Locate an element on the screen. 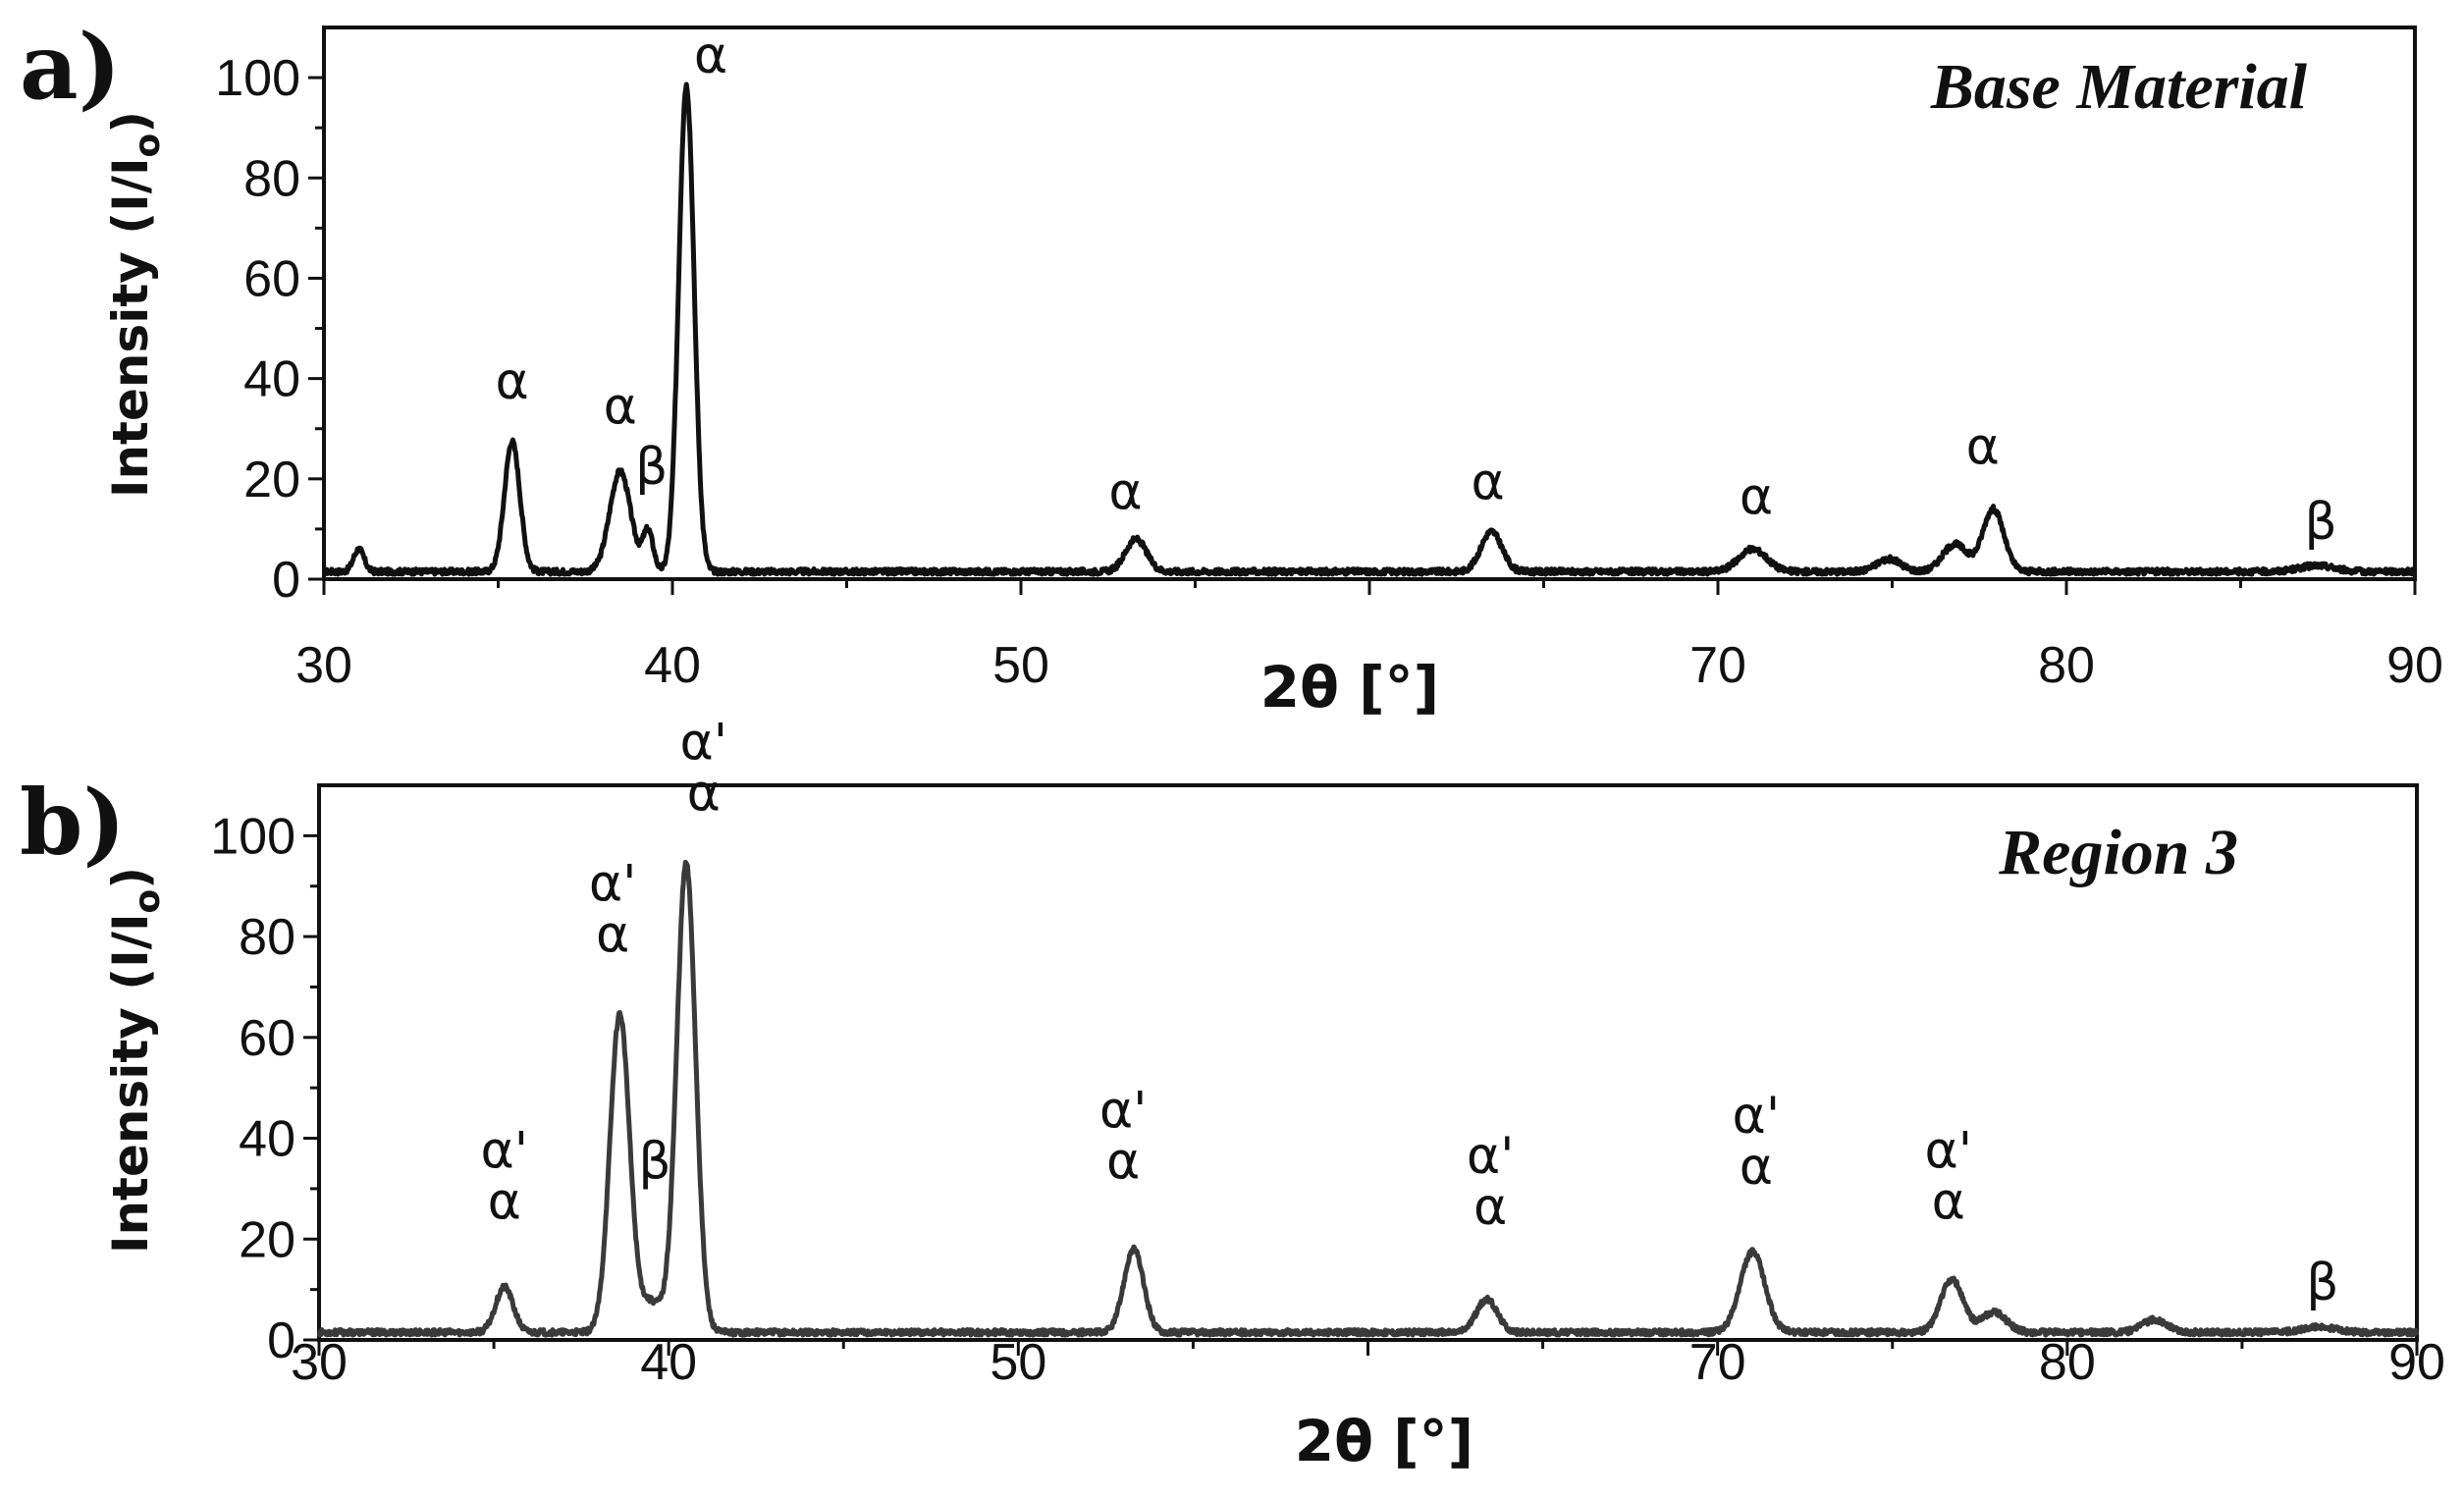 Image resolution: width=2464 pixels, height=1497 pixels. panel-label: a) is located at coordinates (70, 67).